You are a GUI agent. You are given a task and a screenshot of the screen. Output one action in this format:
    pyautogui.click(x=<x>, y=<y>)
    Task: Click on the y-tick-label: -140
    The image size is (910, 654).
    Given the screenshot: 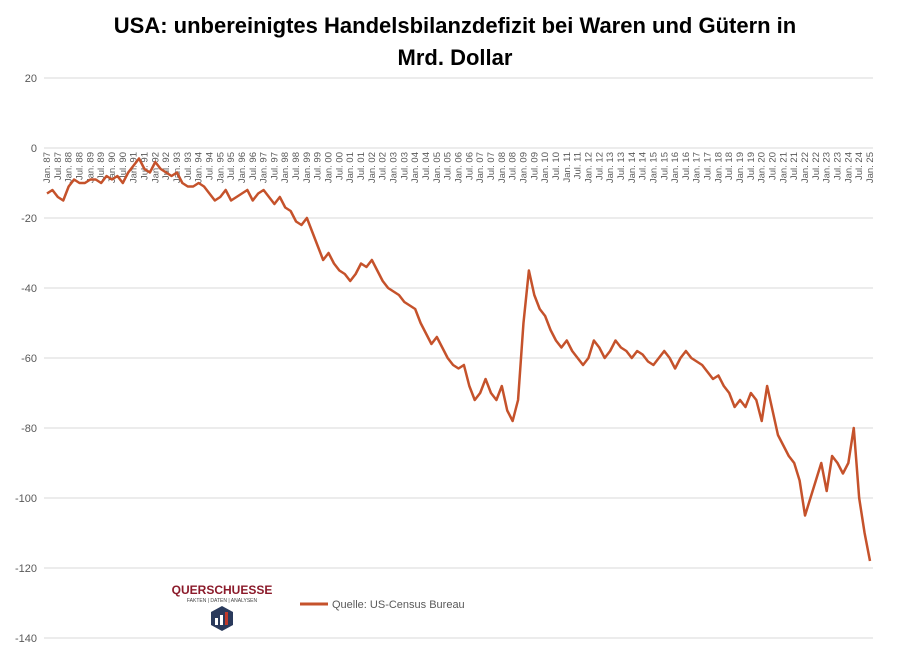 What is the action you would take?
    pyautogui.click(x=26, y=639)
    